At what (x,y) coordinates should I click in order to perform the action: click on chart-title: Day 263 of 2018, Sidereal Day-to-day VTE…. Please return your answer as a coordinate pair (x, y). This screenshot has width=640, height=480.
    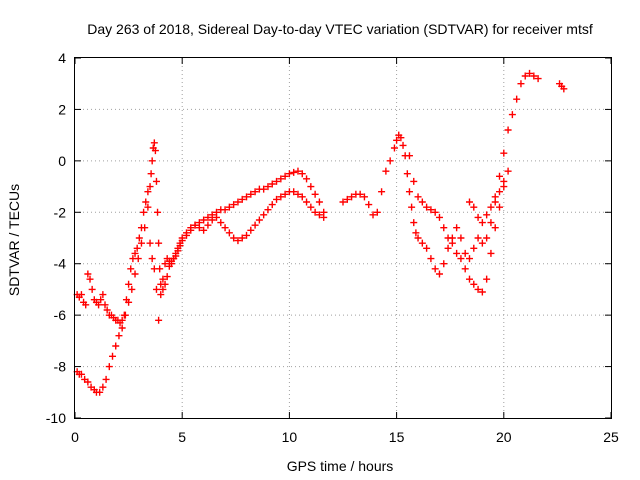
    Looking at the image, I should click on (340, 29).